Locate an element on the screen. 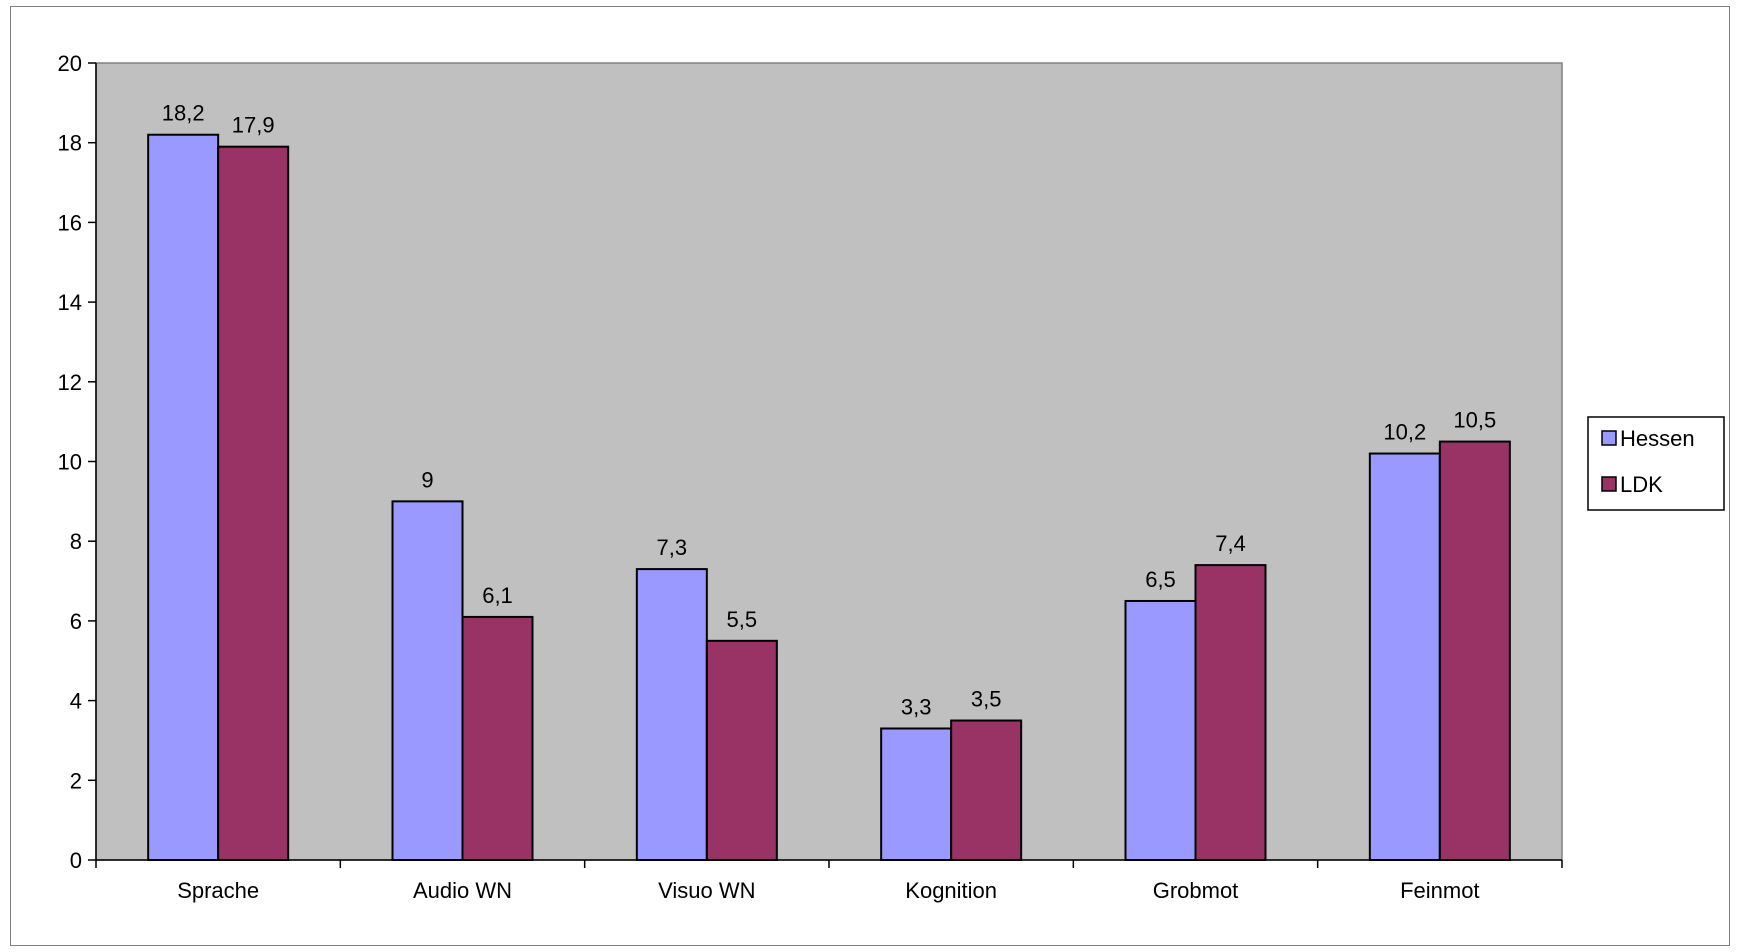 This screenshot has height=952, width=1741. bar-hessen-visuo-wn is located at coordinates (671, 714).